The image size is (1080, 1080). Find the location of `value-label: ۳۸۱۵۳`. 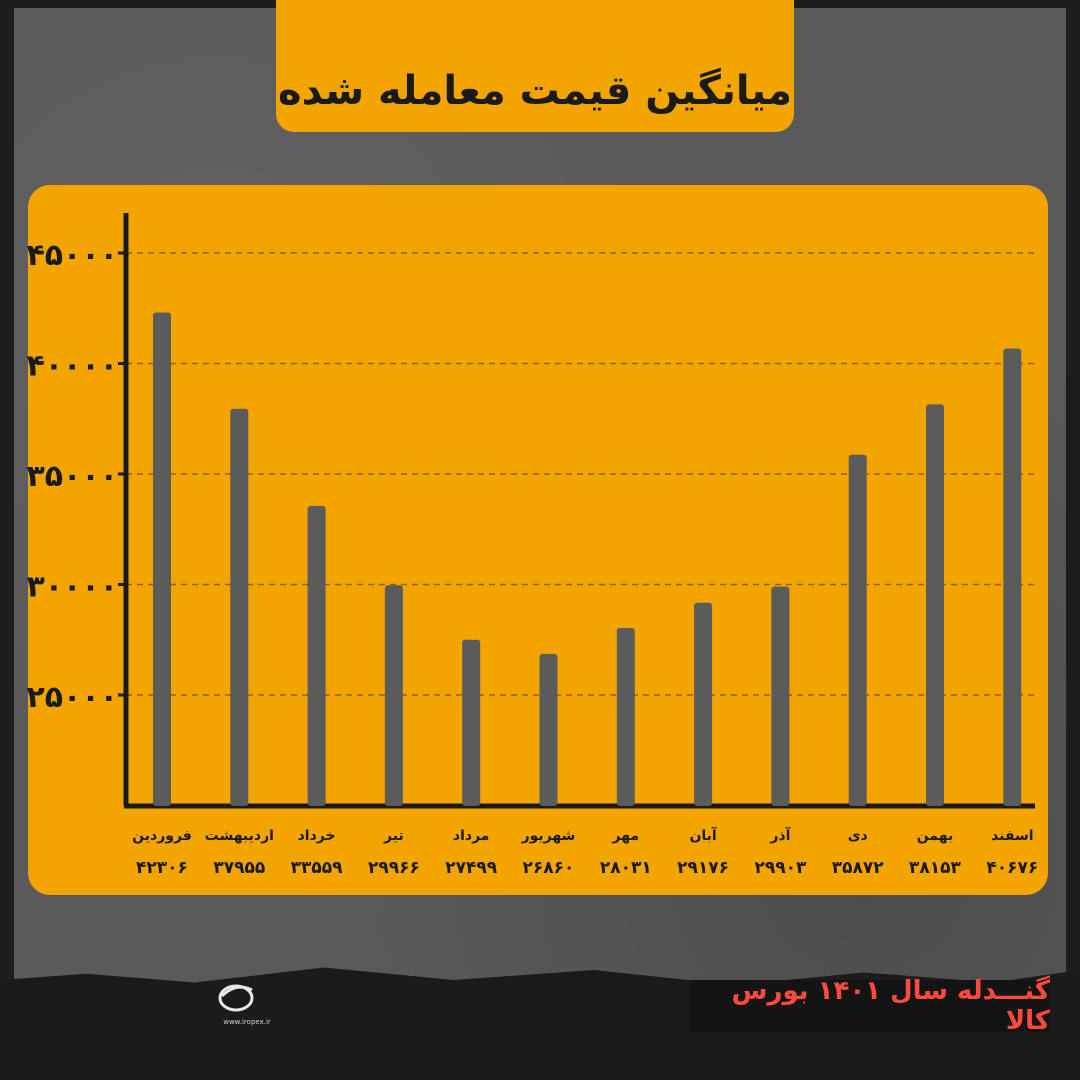

value-label: ۳۸۱۵۳ is located at coordinates (935, 868).